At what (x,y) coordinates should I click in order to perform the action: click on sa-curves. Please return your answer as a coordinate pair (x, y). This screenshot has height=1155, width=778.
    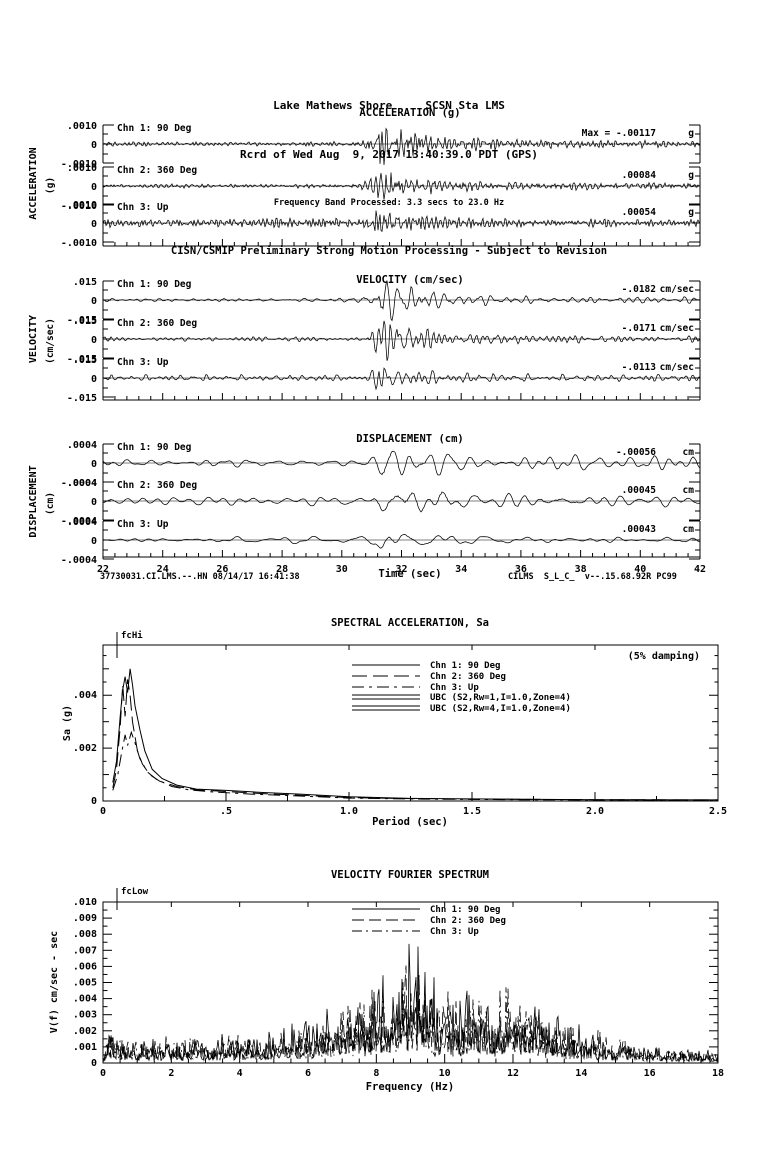
    Looking at the image, I should click on (415, 734).